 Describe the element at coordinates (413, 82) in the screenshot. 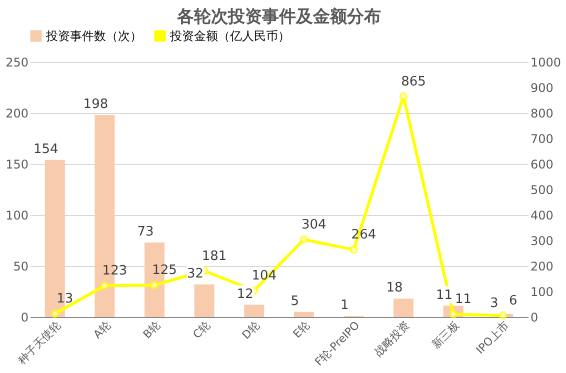

I see `data-label: 865` at that location.